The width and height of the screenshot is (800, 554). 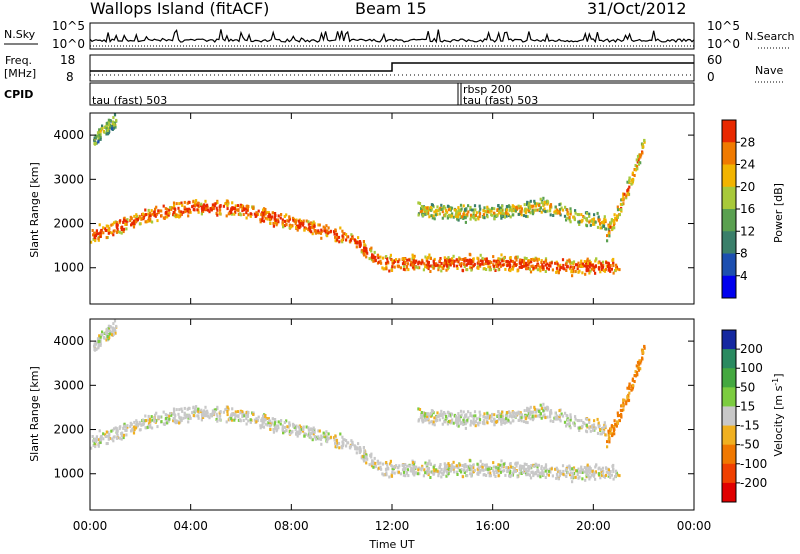 I want to click on cpid-segment-3: tau (fast) 503, so click(x=500, y=100).